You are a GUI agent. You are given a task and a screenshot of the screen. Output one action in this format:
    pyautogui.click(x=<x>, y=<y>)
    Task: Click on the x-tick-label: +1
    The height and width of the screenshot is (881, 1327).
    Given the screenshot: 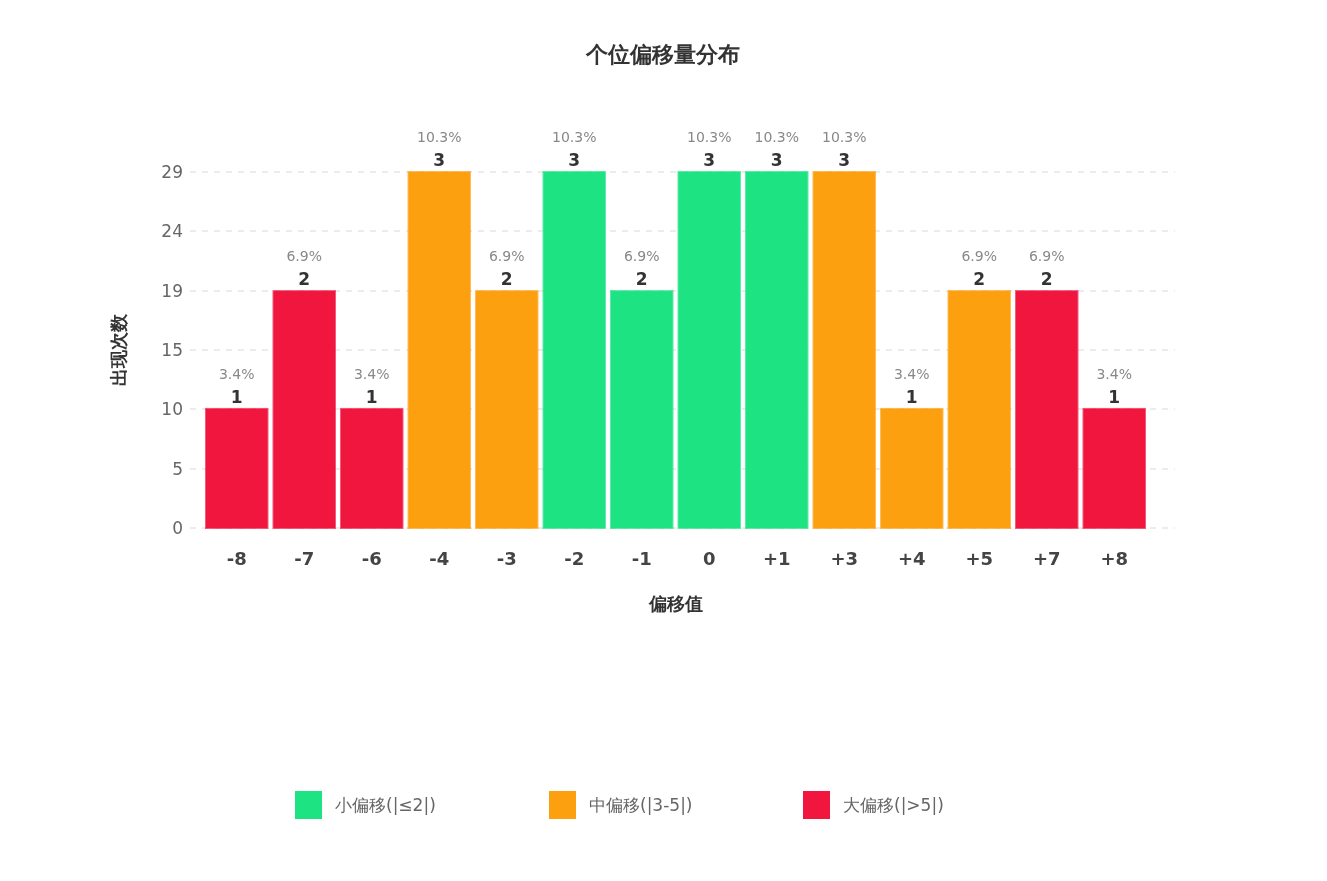 What is the action you would take?
    pyautogui.click(x=776, y=558)
    